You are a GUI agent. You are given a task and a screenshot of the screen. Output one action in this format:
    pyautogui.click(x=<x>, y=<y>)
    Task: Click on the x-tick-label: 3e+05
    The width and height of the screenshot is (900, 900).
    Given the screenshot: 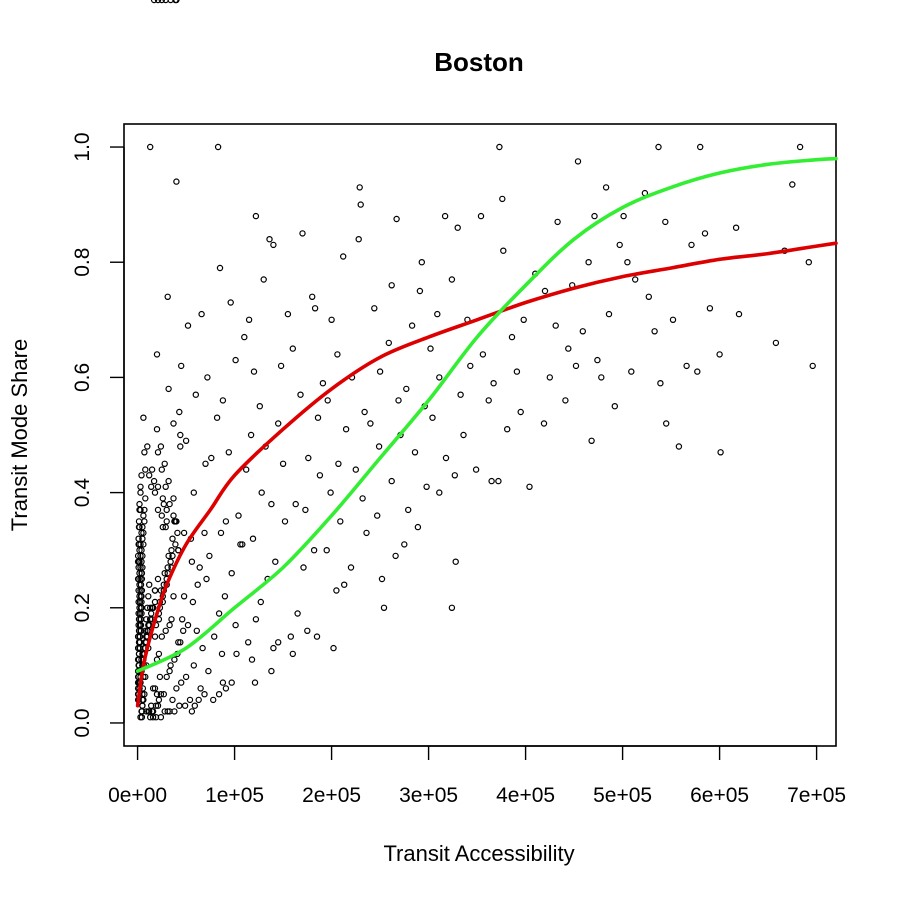 What is the action you would take?
    pyautogui.click(x=428, y=795)
    